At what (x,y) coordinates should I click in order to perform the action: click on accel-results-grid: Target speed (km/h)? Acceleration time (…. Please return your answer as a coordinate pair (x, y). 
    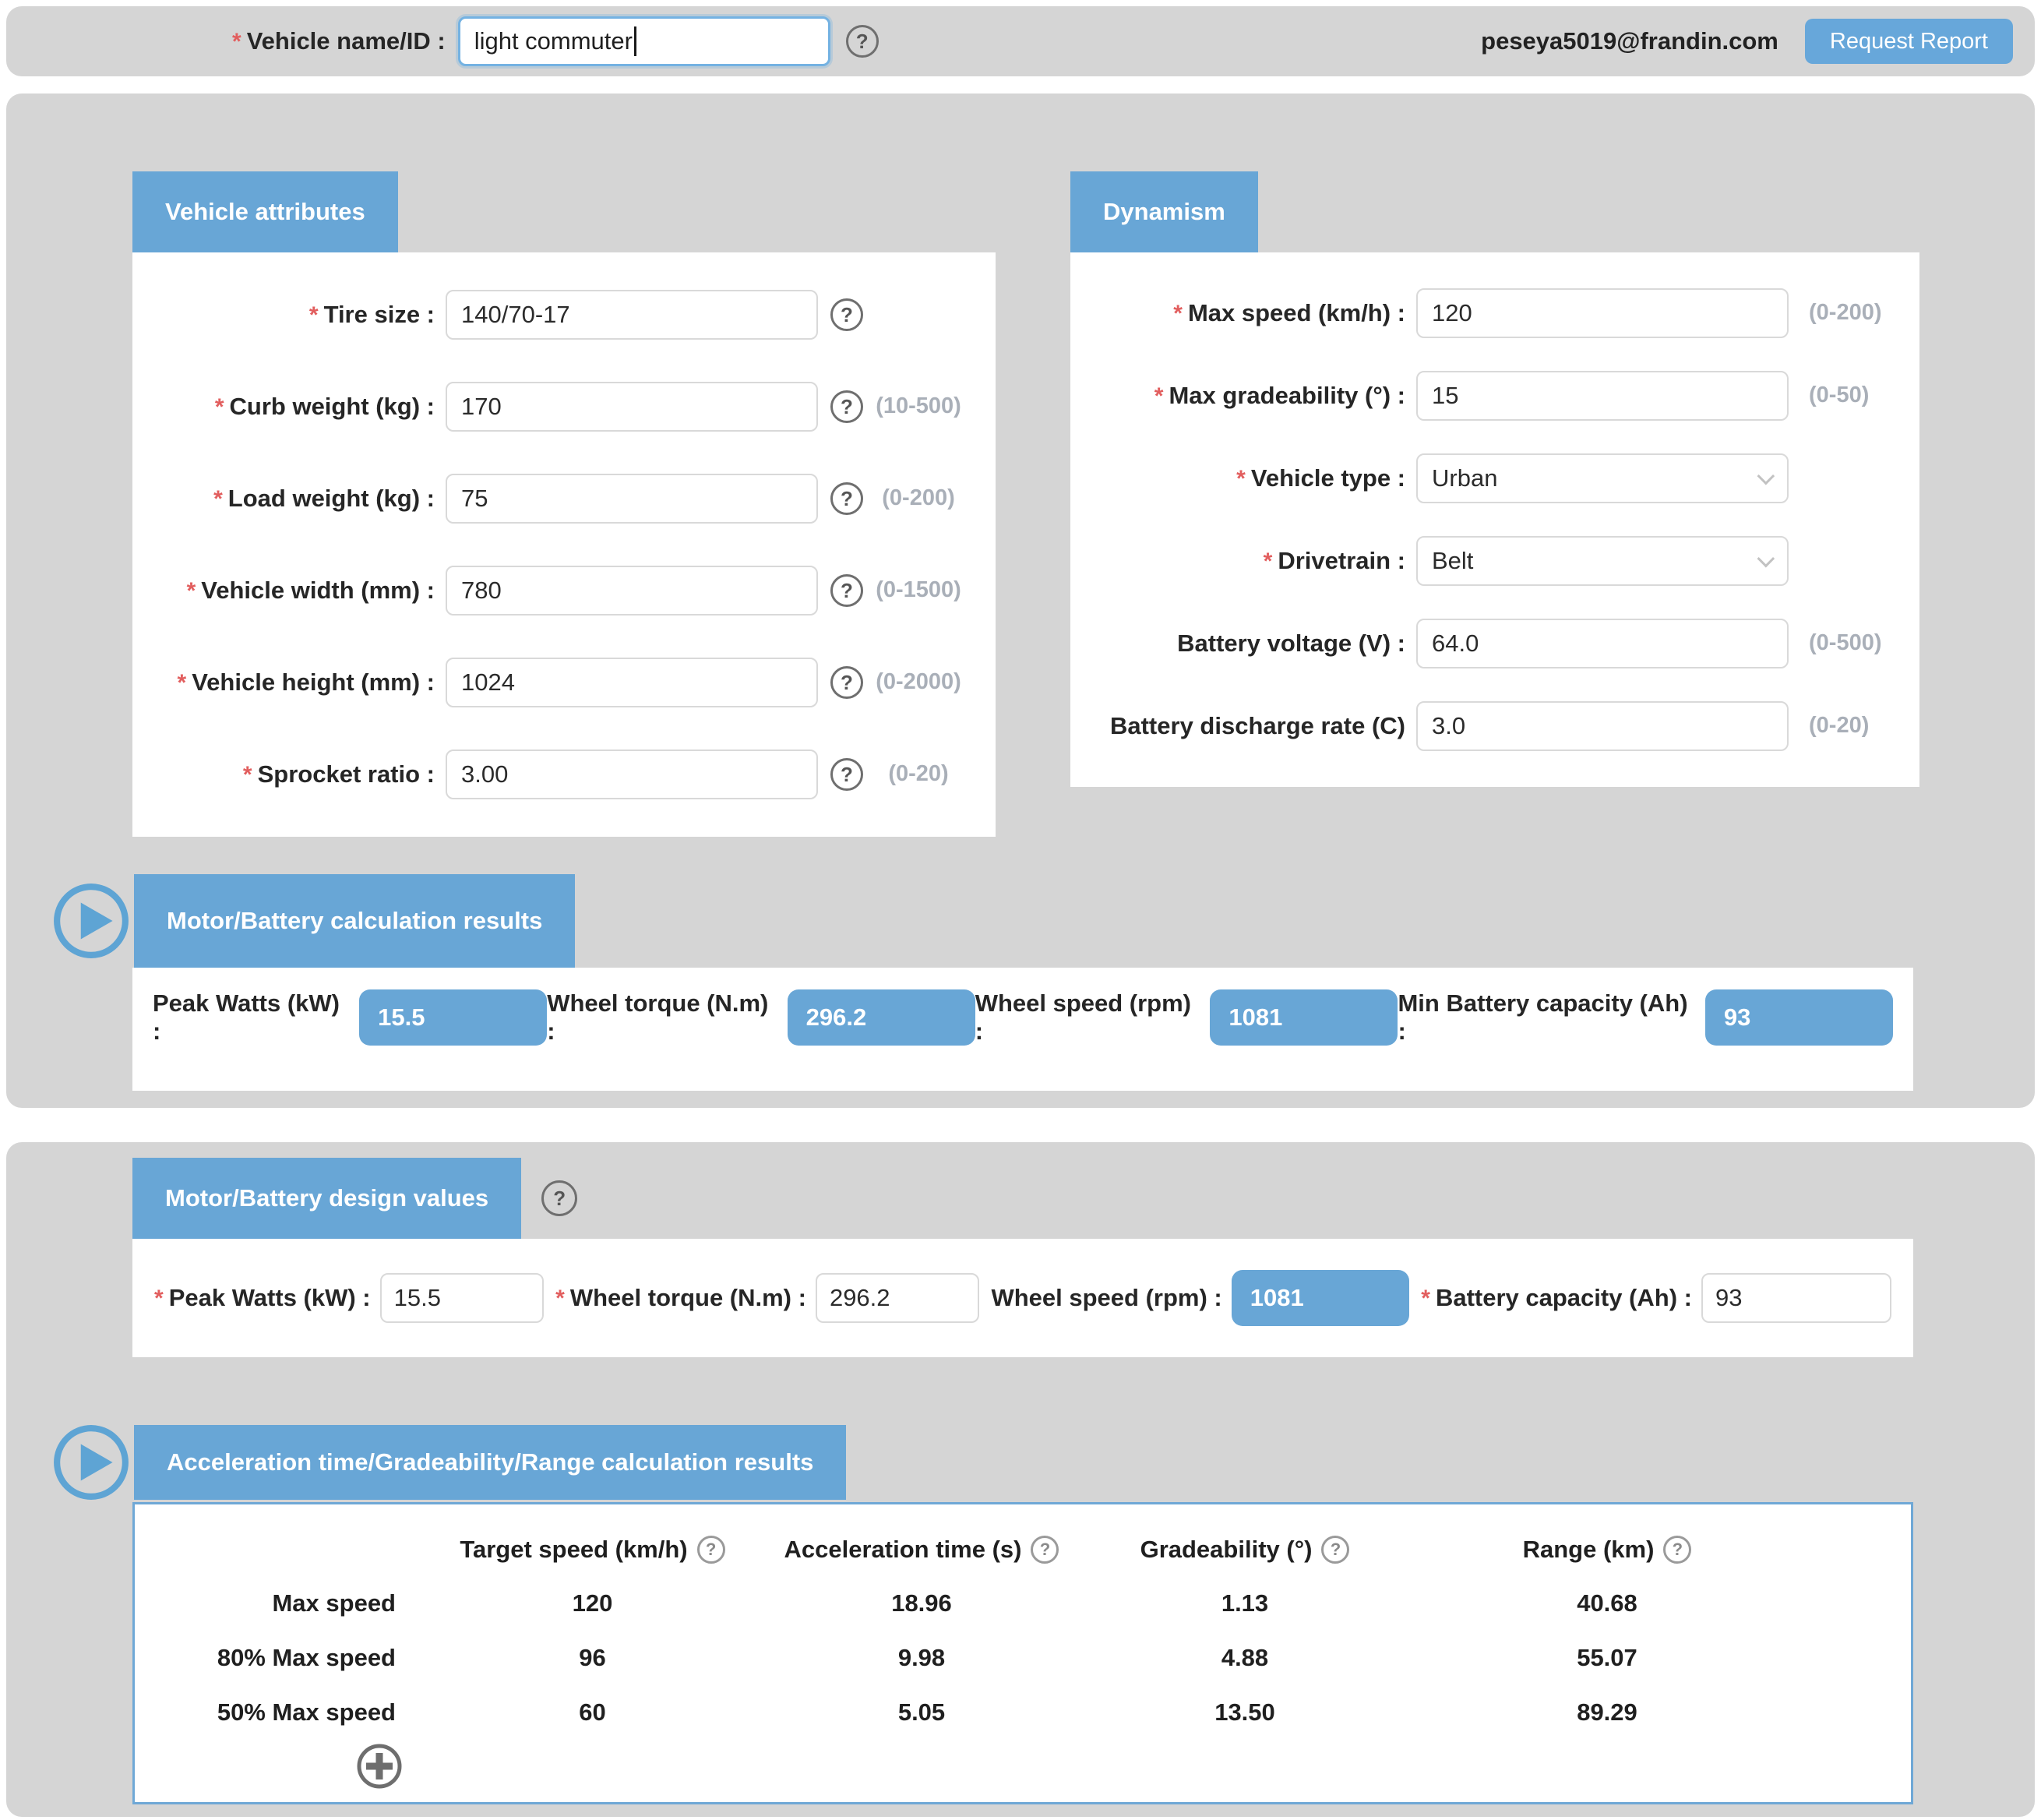
    Looking at the image, I should click on (1023, 1631).